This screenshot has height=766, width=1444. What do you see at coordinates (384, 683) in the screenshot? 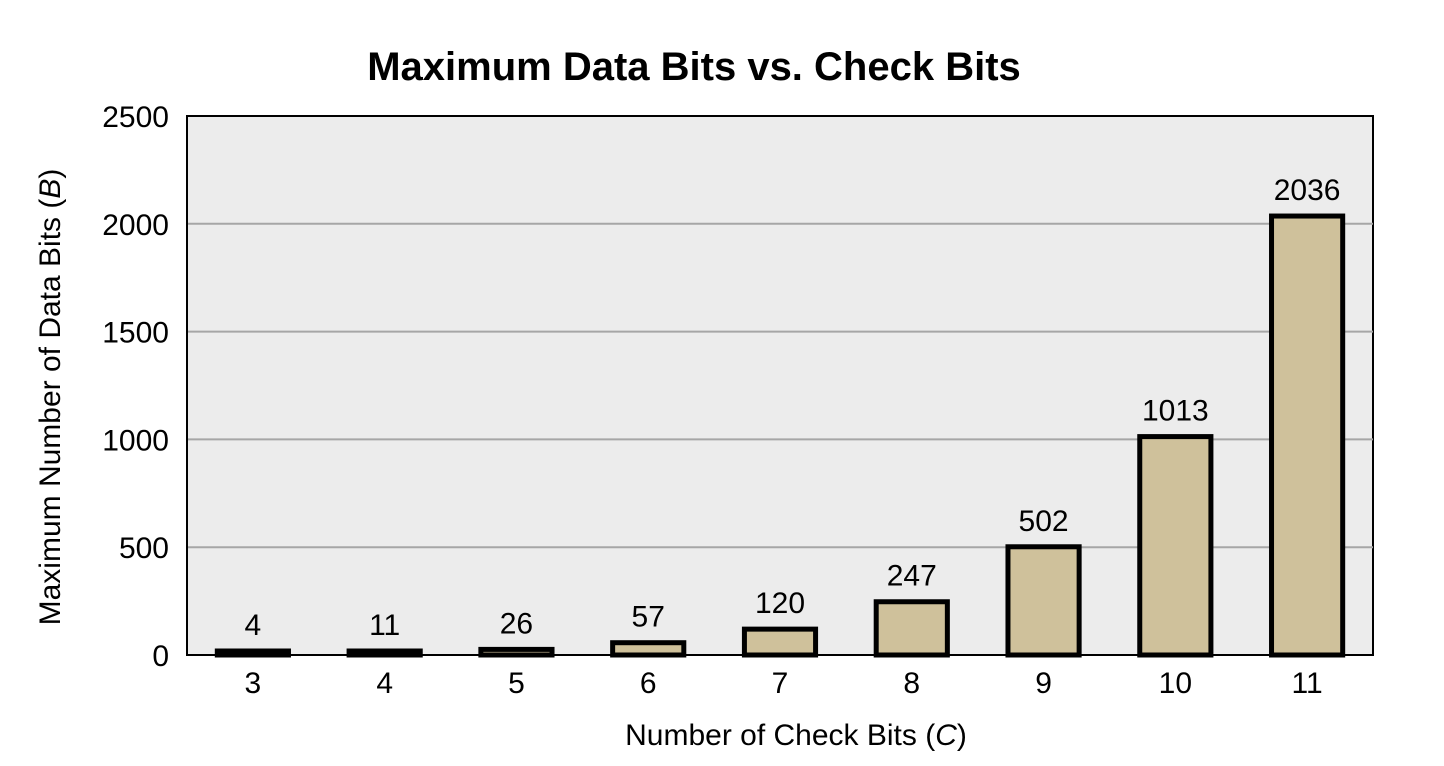
I see `x-tick-label: 4` at bounding box center [384, 683].